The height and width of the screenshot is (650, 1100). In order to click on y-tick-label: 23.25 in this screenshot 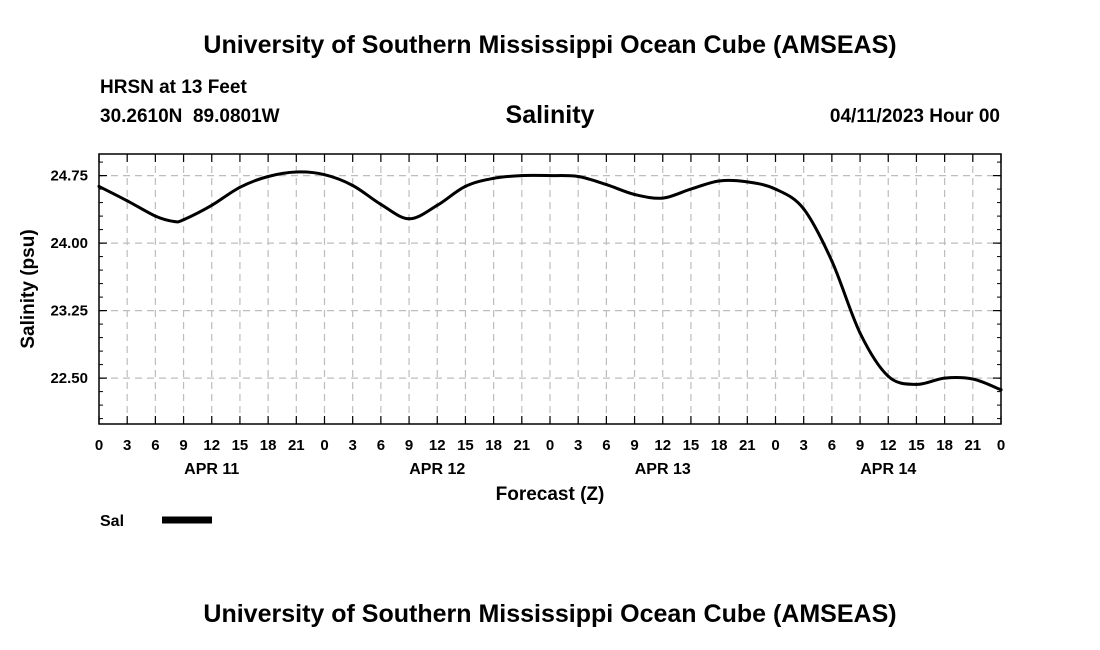, I will do `click(69, 311)`.